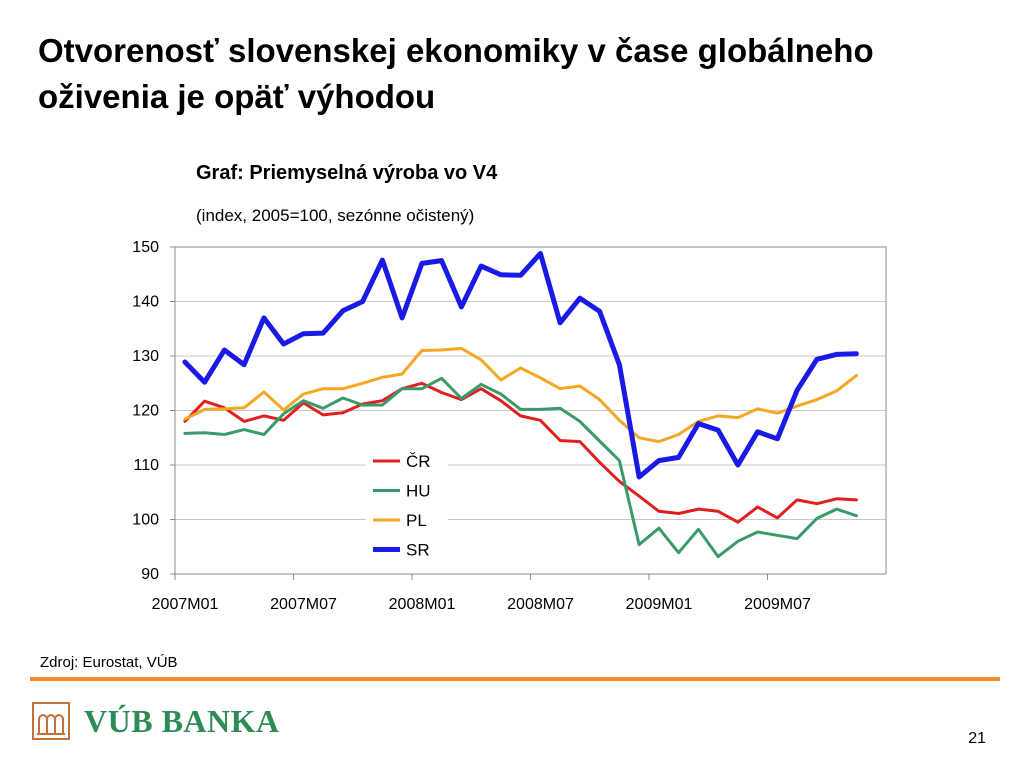  Describe the element at coordinates (145, 411) in the screenshot. I see `y-tick-label: 120` at that location.